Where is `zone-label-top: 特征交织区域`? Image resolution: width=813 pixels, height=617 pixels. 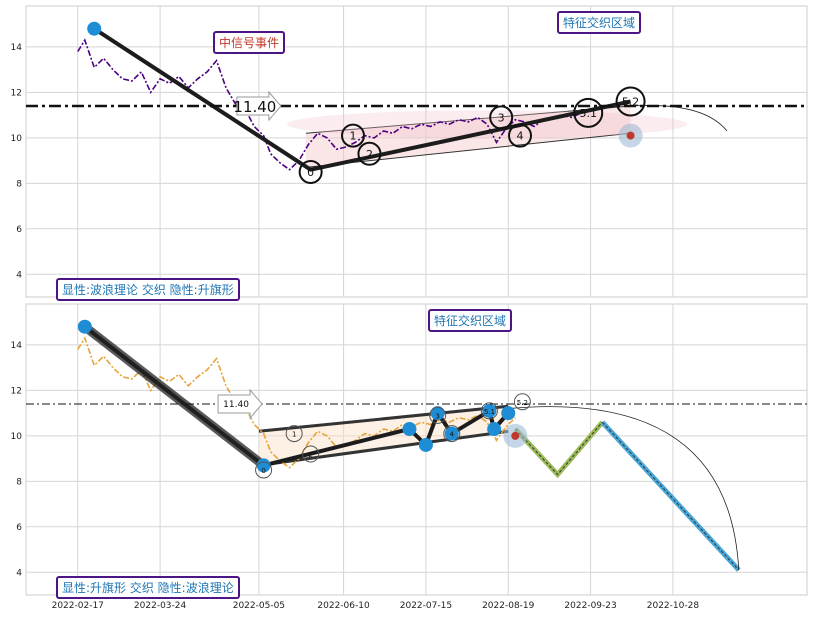 zone-label-top: 特征交织区域 is located at coordinates (599, 22).